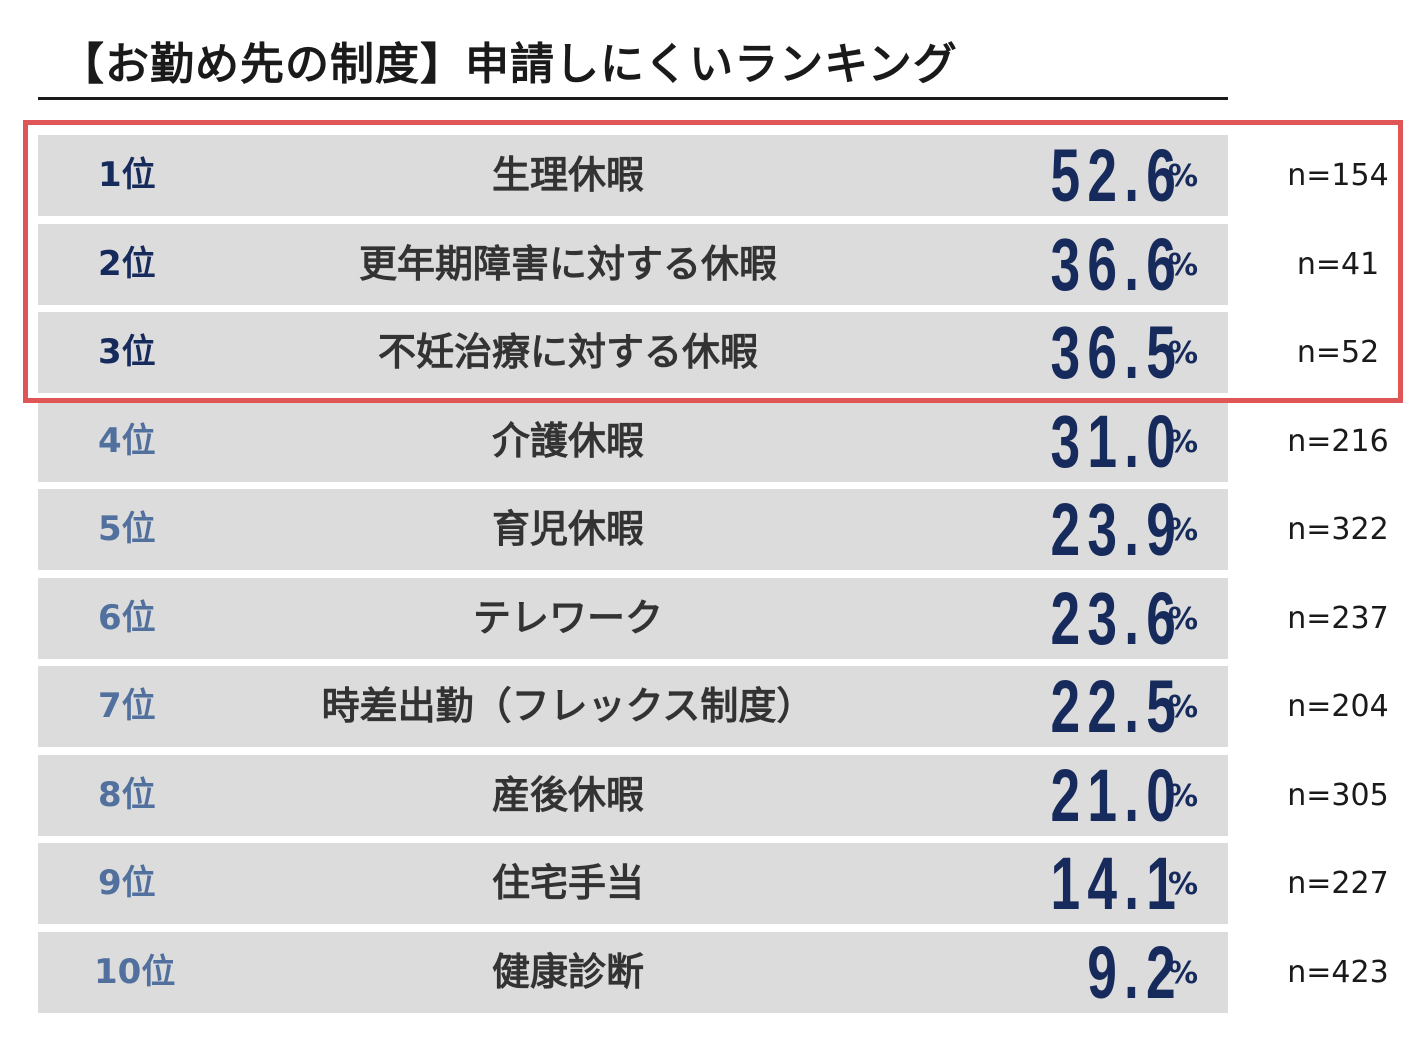  Describe the element at coordinates (1338, 175) in the screenshot. I see `sample-size: n=154` at that location.